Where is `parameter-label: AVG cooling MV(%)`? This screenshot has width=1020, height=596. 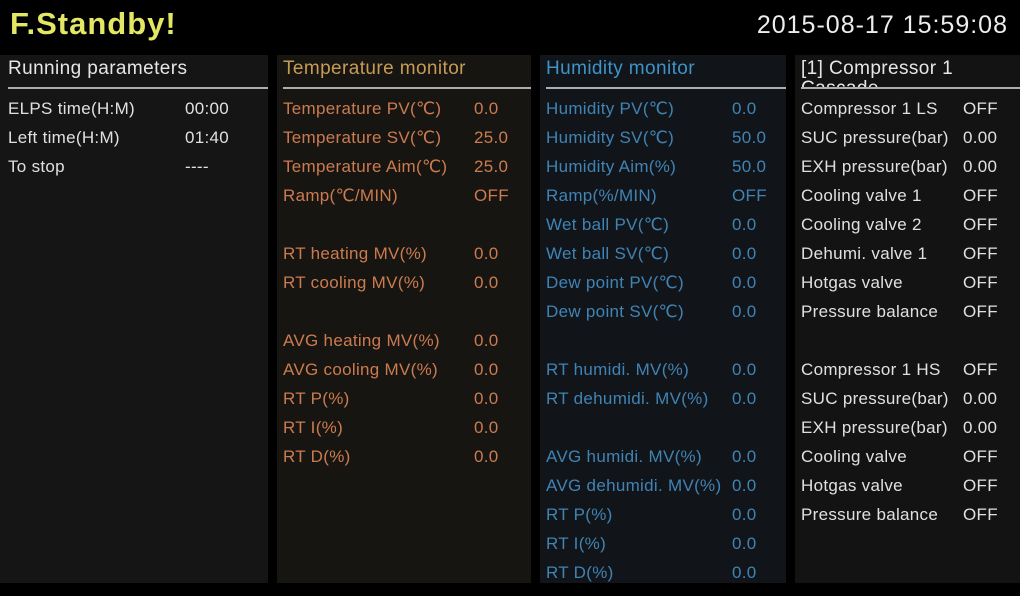
parameter-label: AVG cooling MV(%) is located at coordinates (360, 369).